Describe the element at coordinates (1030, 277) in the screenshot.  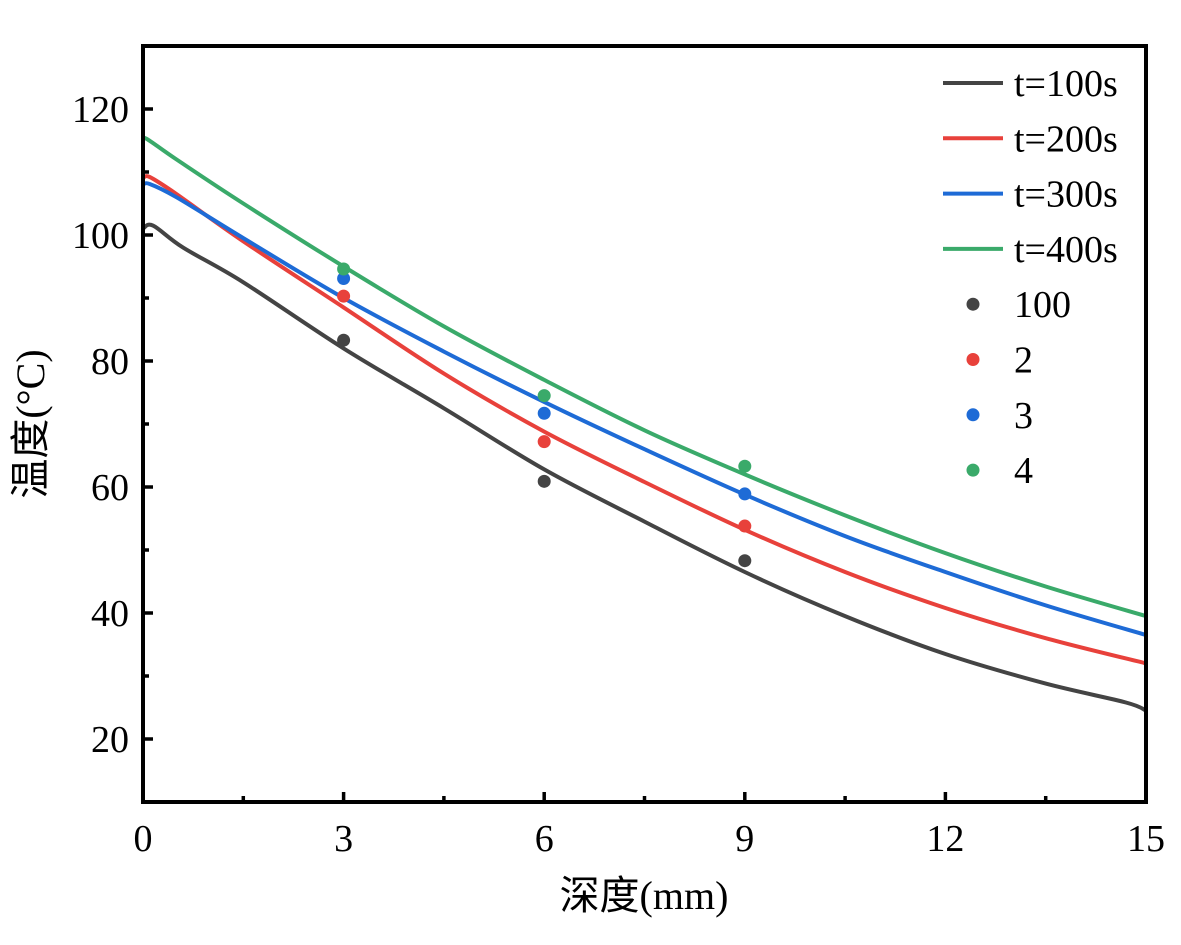
I see `legend: t=100s t=200s t=300s t=400s 100 2 3 4` at that location.